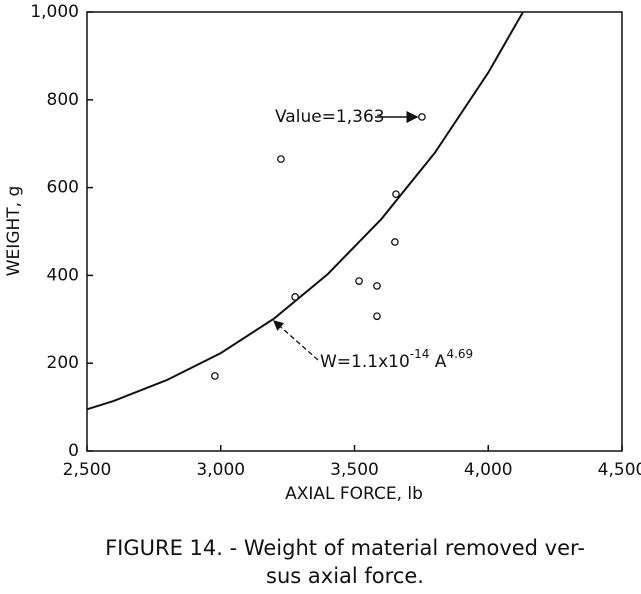  Describe the element at coordinates (63, 188) in the screenshot. I see `y-tick-label: 600` at that location.